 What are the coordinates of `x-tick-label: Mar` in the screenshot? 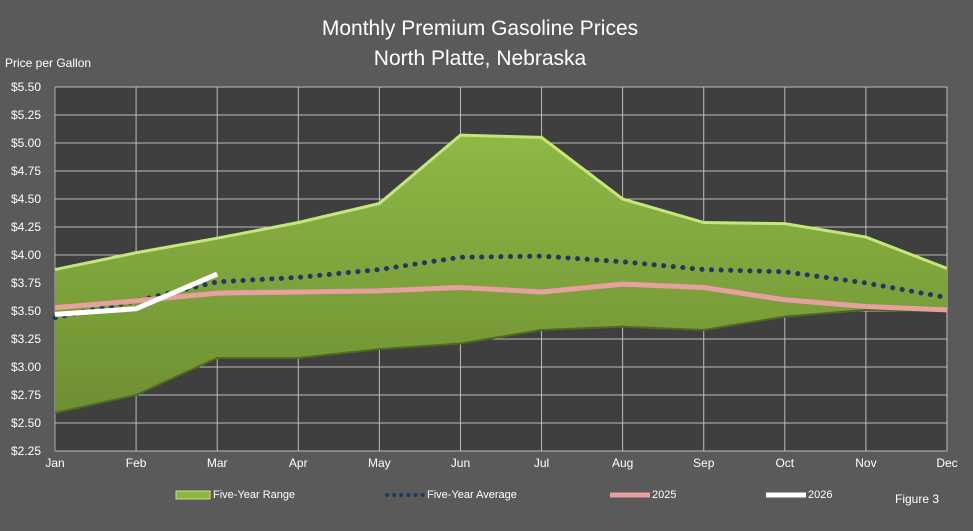 It's located at (217, 463).